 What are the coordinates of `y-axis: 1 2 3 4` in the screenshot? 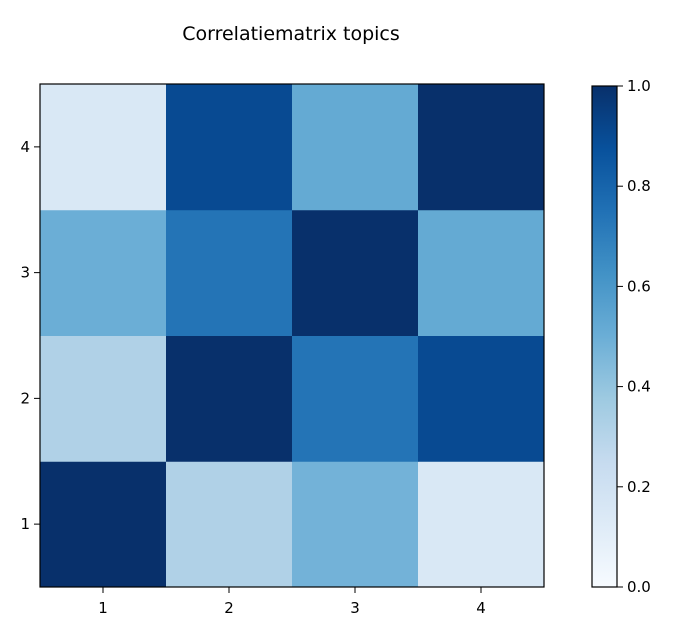 It's located at (30, 335).